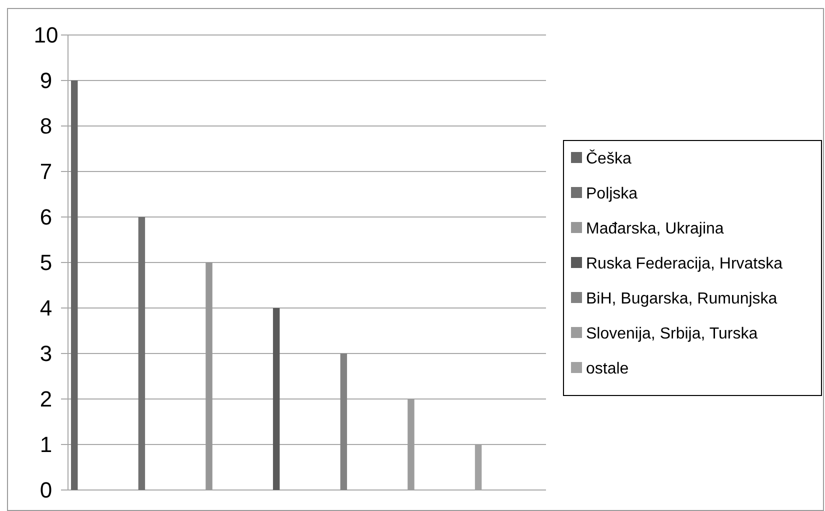  I want to click on y-tick-label: 1, so click(46, 445).